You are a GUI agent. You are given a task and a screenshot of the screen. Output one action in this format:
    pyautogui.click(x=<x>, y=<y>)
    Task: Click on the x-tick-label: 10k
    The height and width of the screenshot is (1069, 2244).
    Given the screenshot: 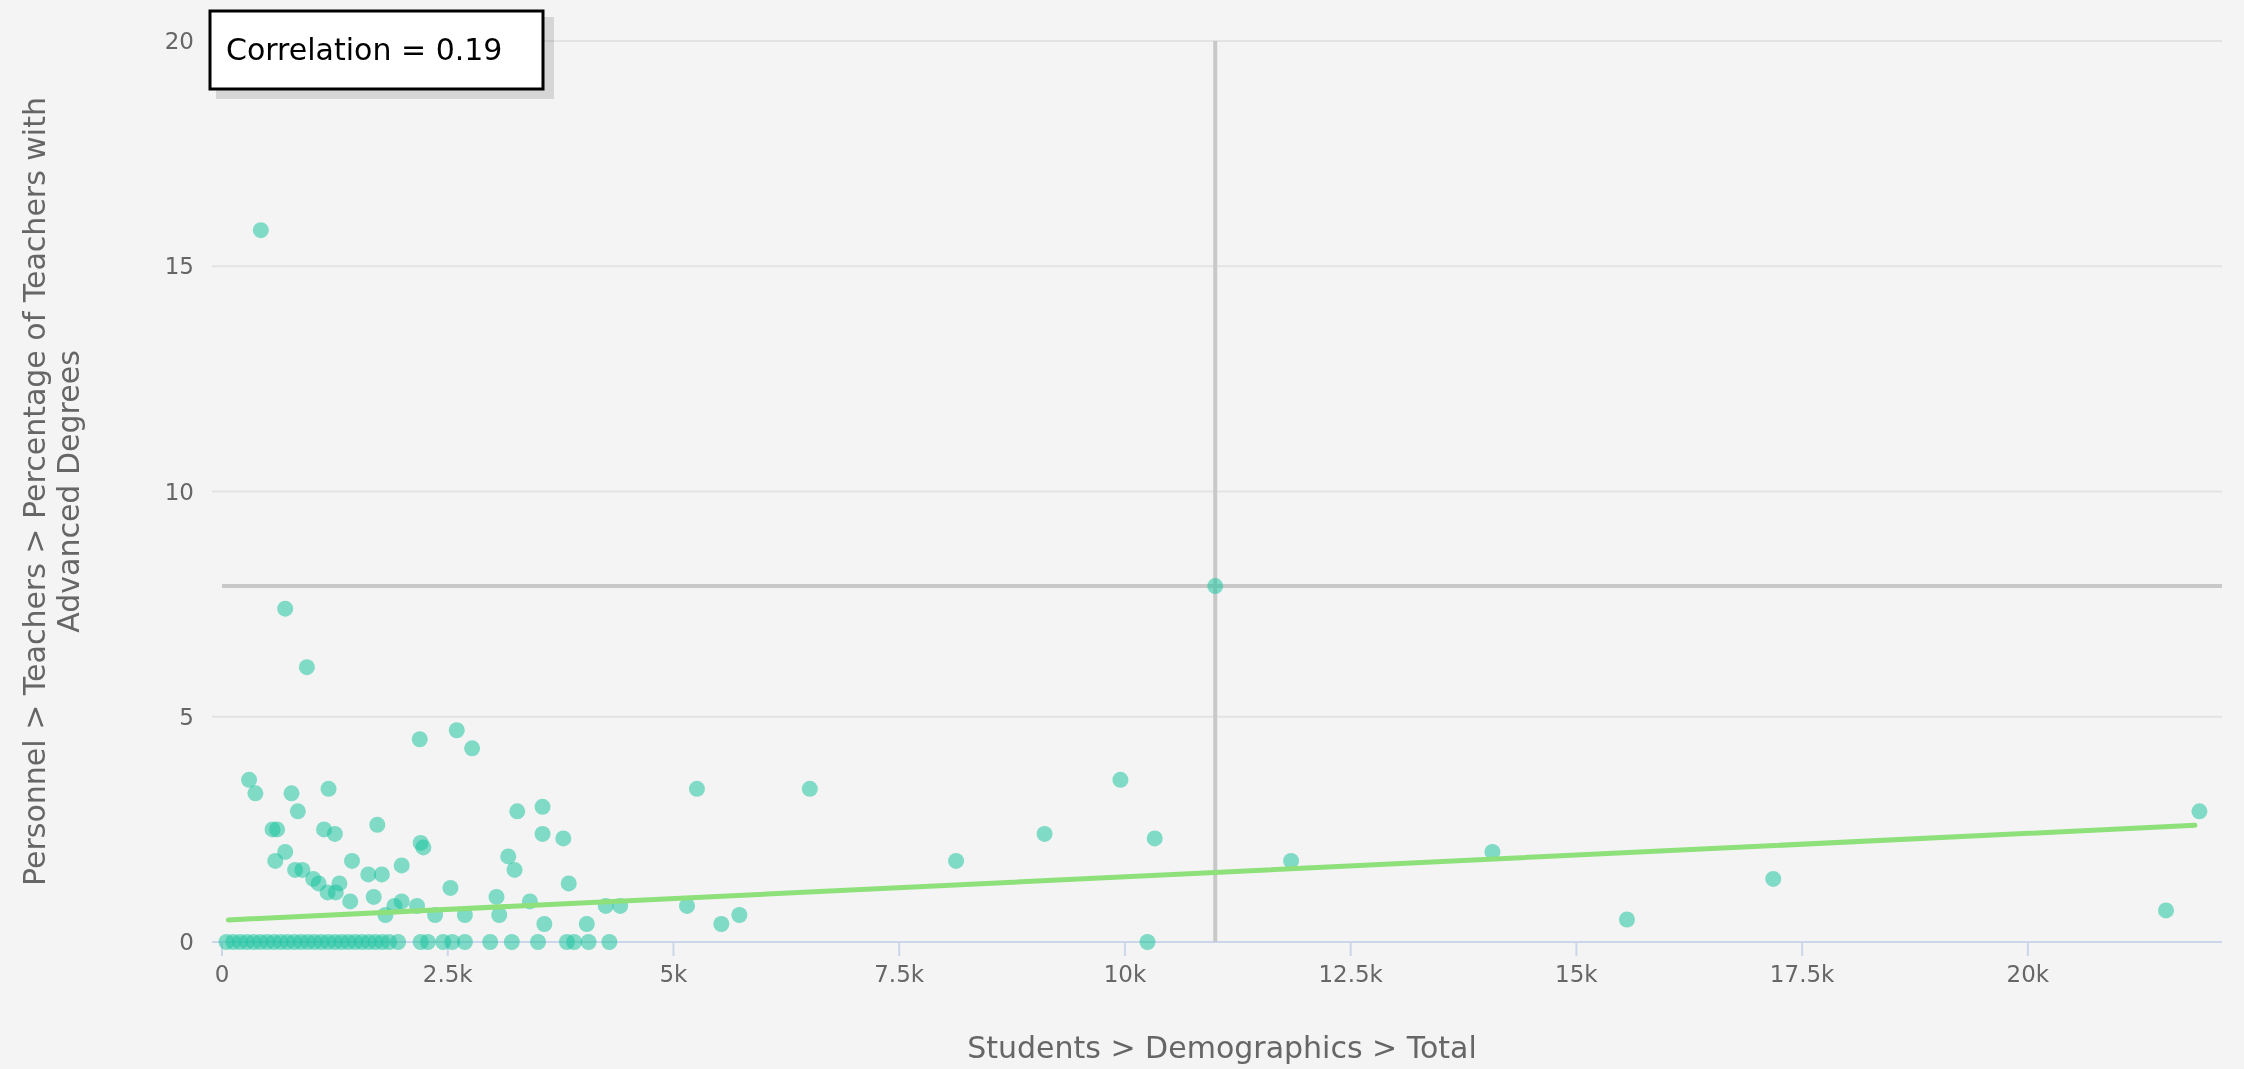 What is the action you would take?
    pyautogui.click(x=1125, y=974)
    